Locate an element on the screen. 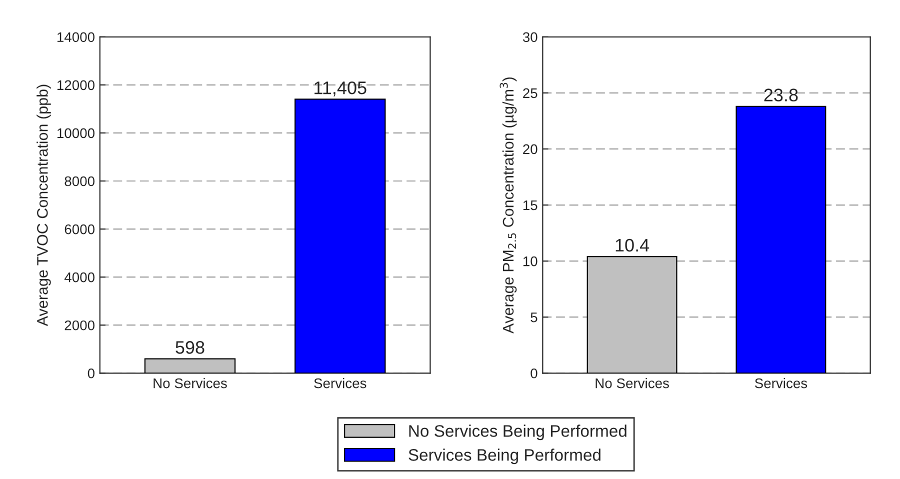  y-tick-label: 10000 is located at coordinates (75, 133).